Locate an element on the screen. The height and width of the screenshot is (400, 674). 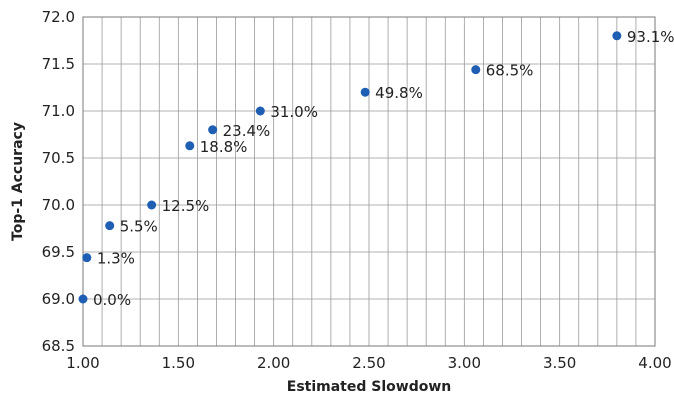
y-tick-label: 68.5 is located at coordinates (58, 346).